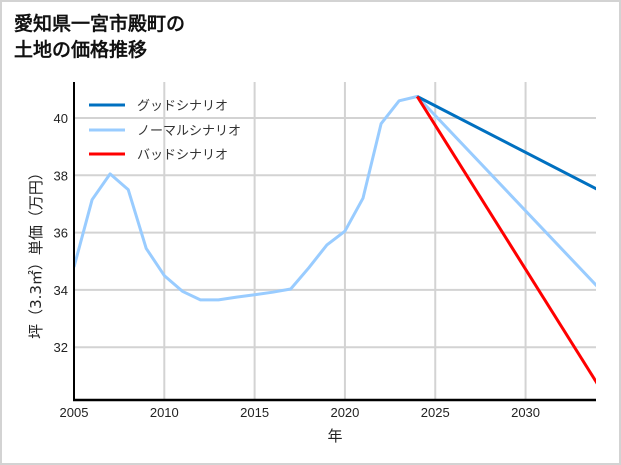 This screenshot has height=465, width=621. I want to click on y-tick-labels: 32 34 36 38 40, so click(61, 233).